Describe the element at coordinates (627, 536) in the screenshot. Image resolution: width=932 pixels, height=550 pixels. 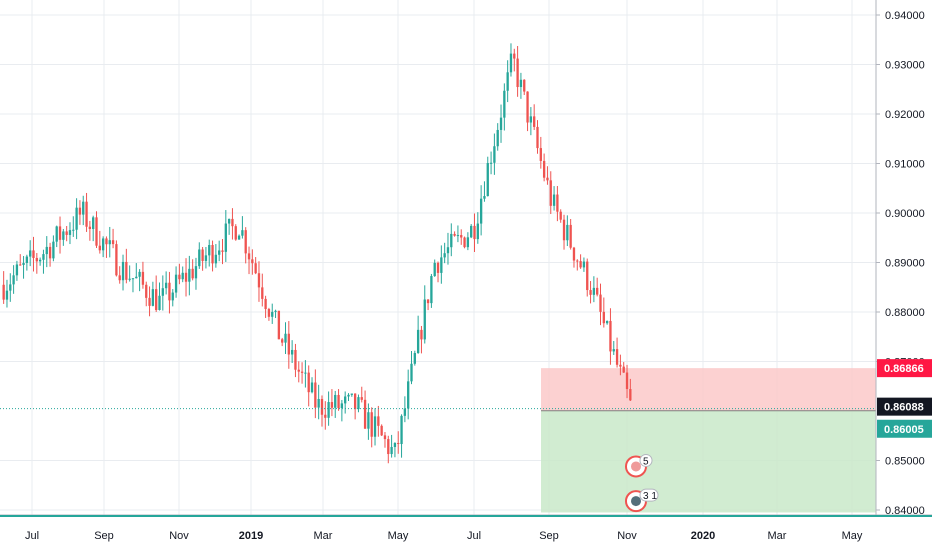
I see `time-tick-label: Nov` at that location.